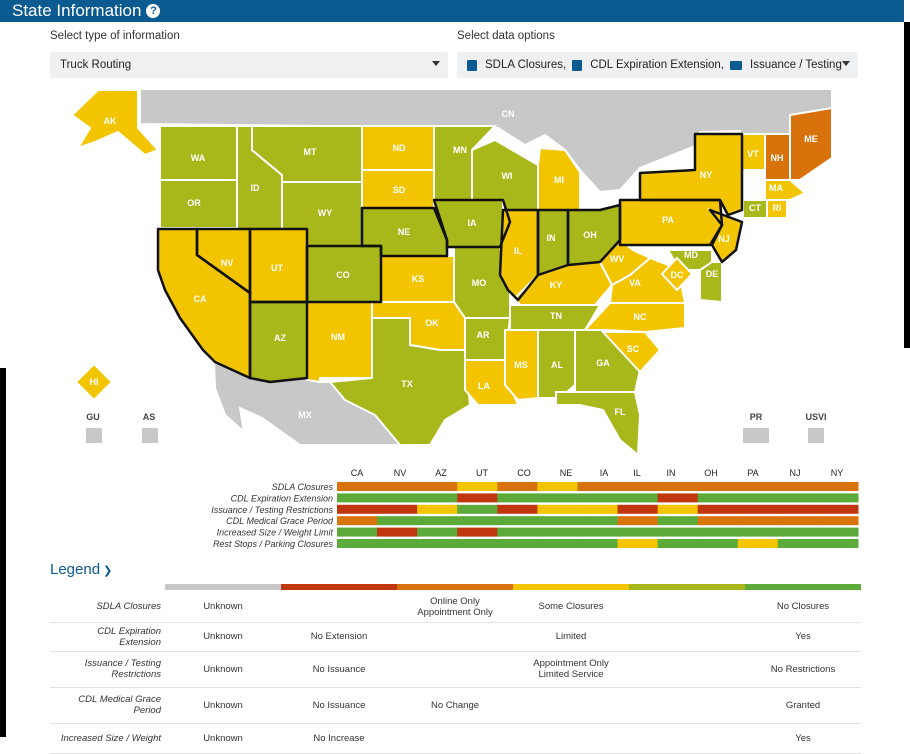  I want to click on timeline-row-label: Issuance / Testing Restrictions, so click(272, 510).